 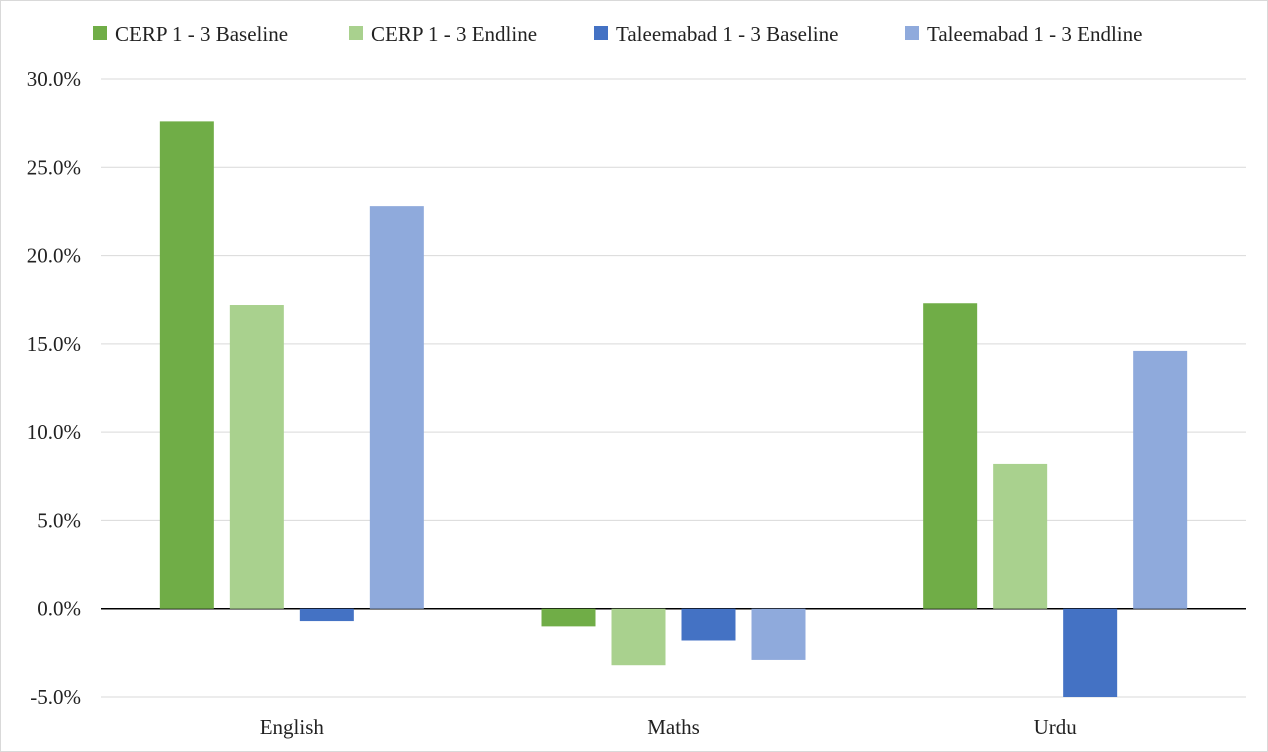 I want to click on y-tick-label: 25.0%, so click(x=54, y=167).